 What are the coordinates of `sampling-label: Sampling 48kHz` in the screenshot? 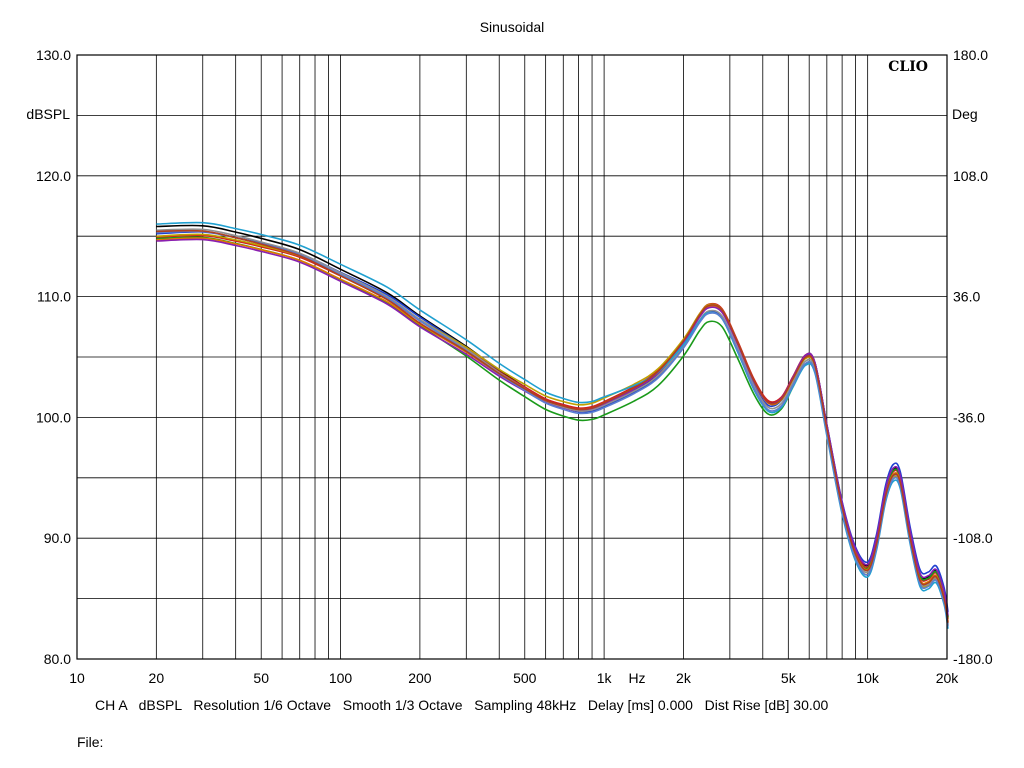 It's located at (525, 705).